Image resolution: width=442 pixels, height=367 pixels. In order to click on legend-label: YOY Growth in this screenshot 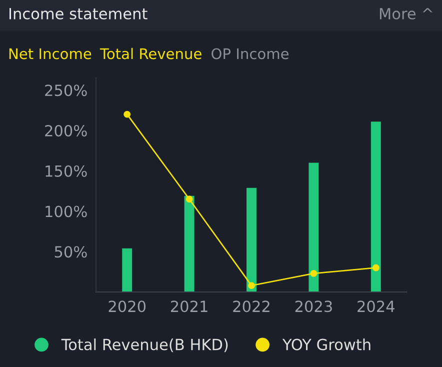, I will do `click(326, 344)`.